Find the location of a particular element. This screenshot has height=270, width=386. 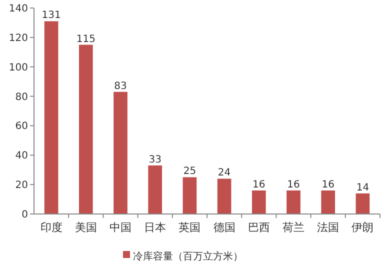

data-label: 115 is located at coordinates (86, 39).